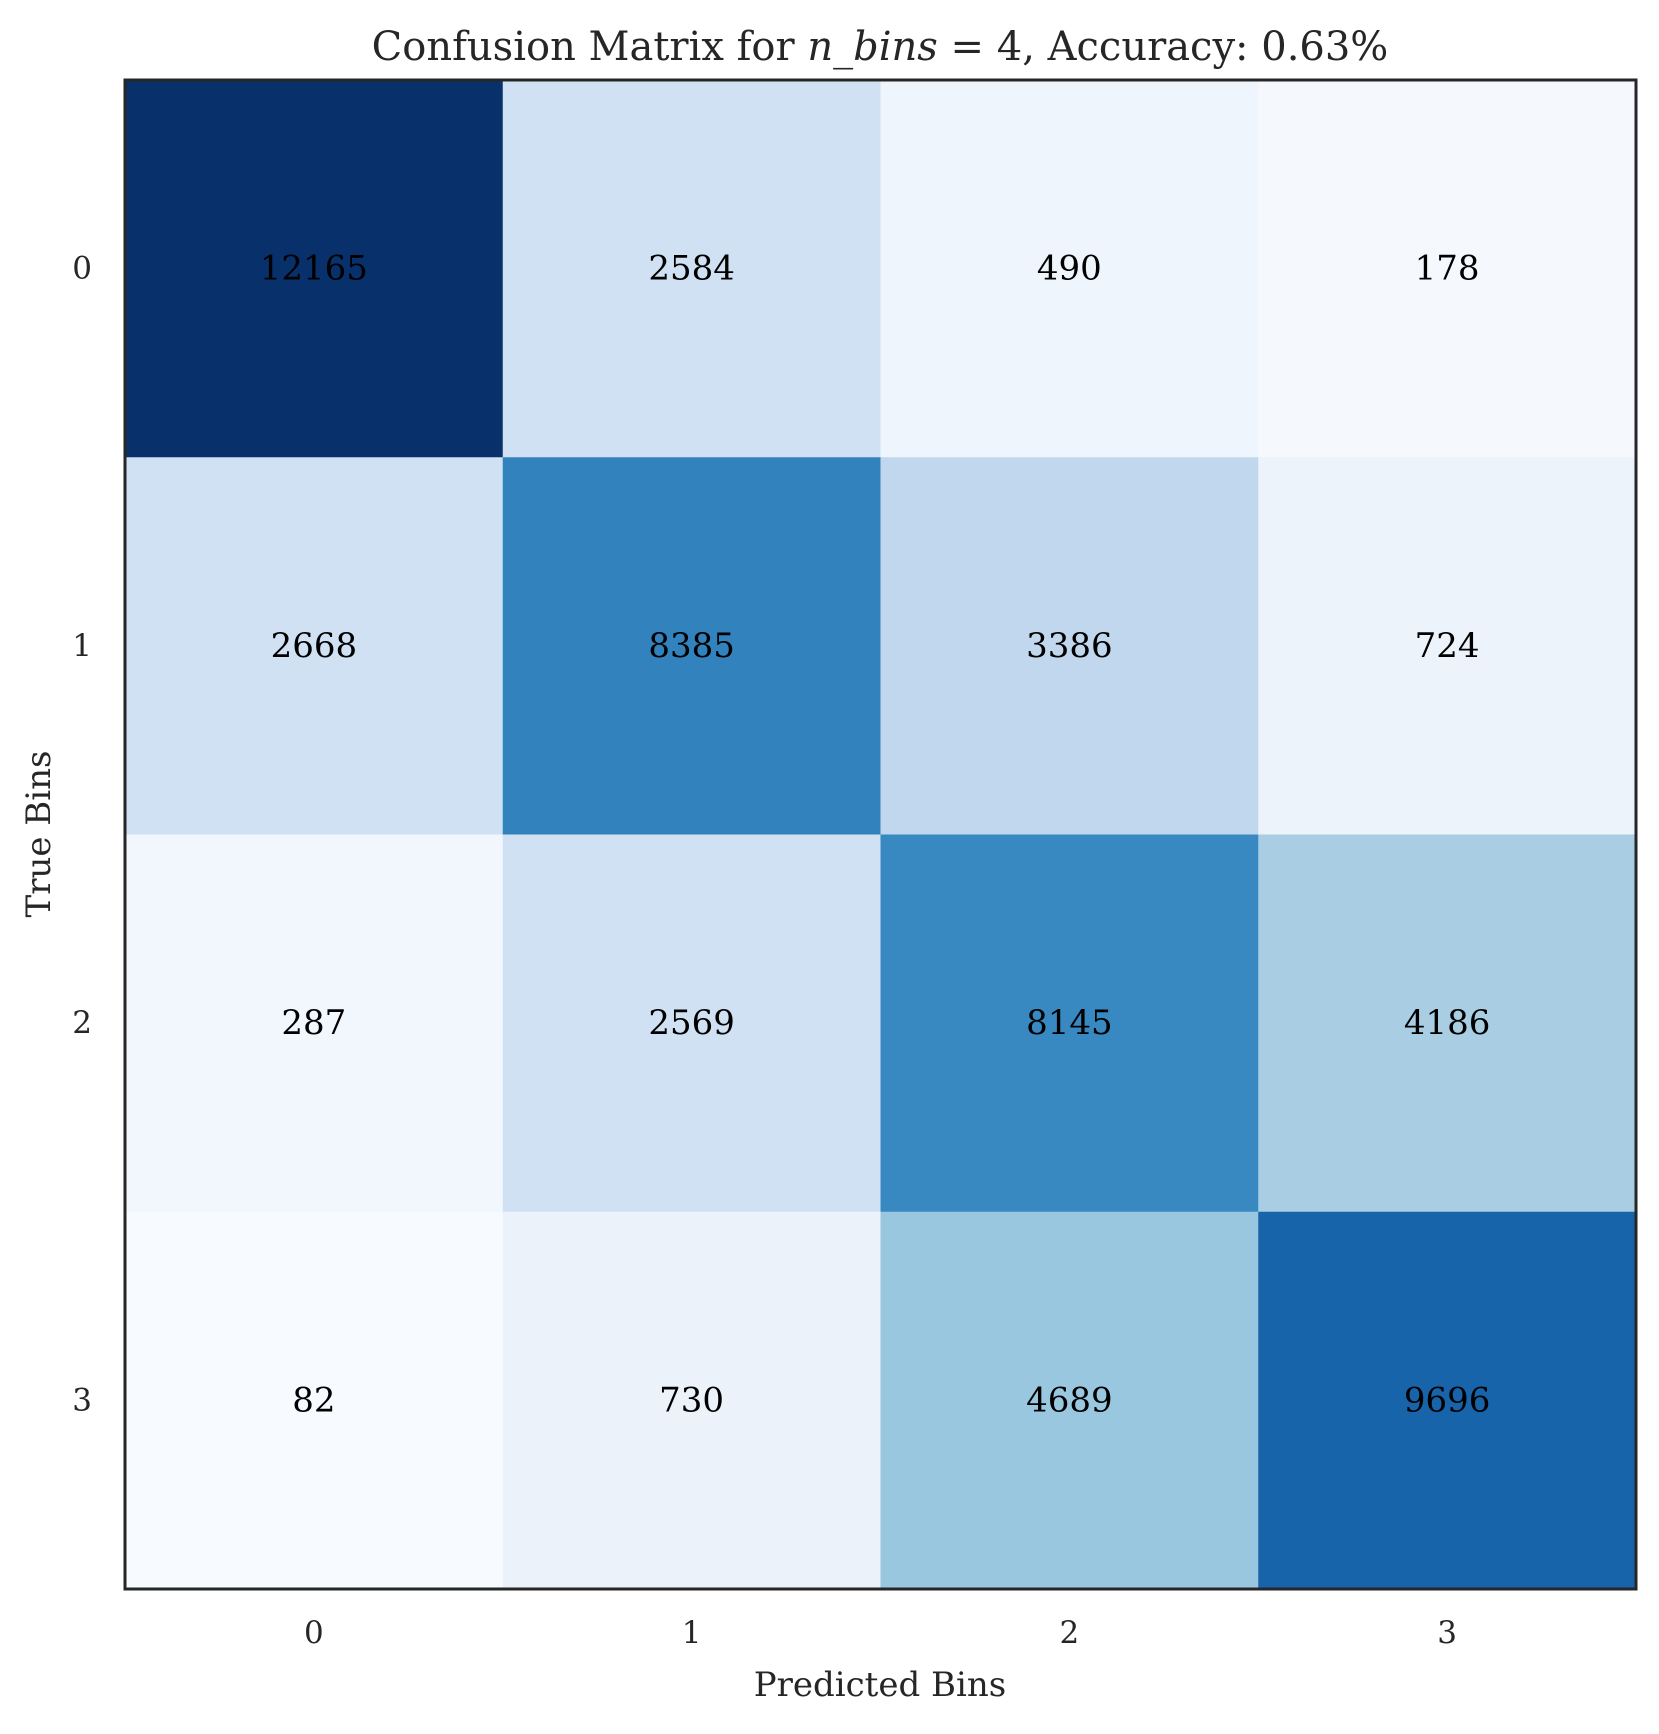 This screenshot has width=1659, height=1734. I want to click on cell-value-1-2: 3386, so click(1069, 646).